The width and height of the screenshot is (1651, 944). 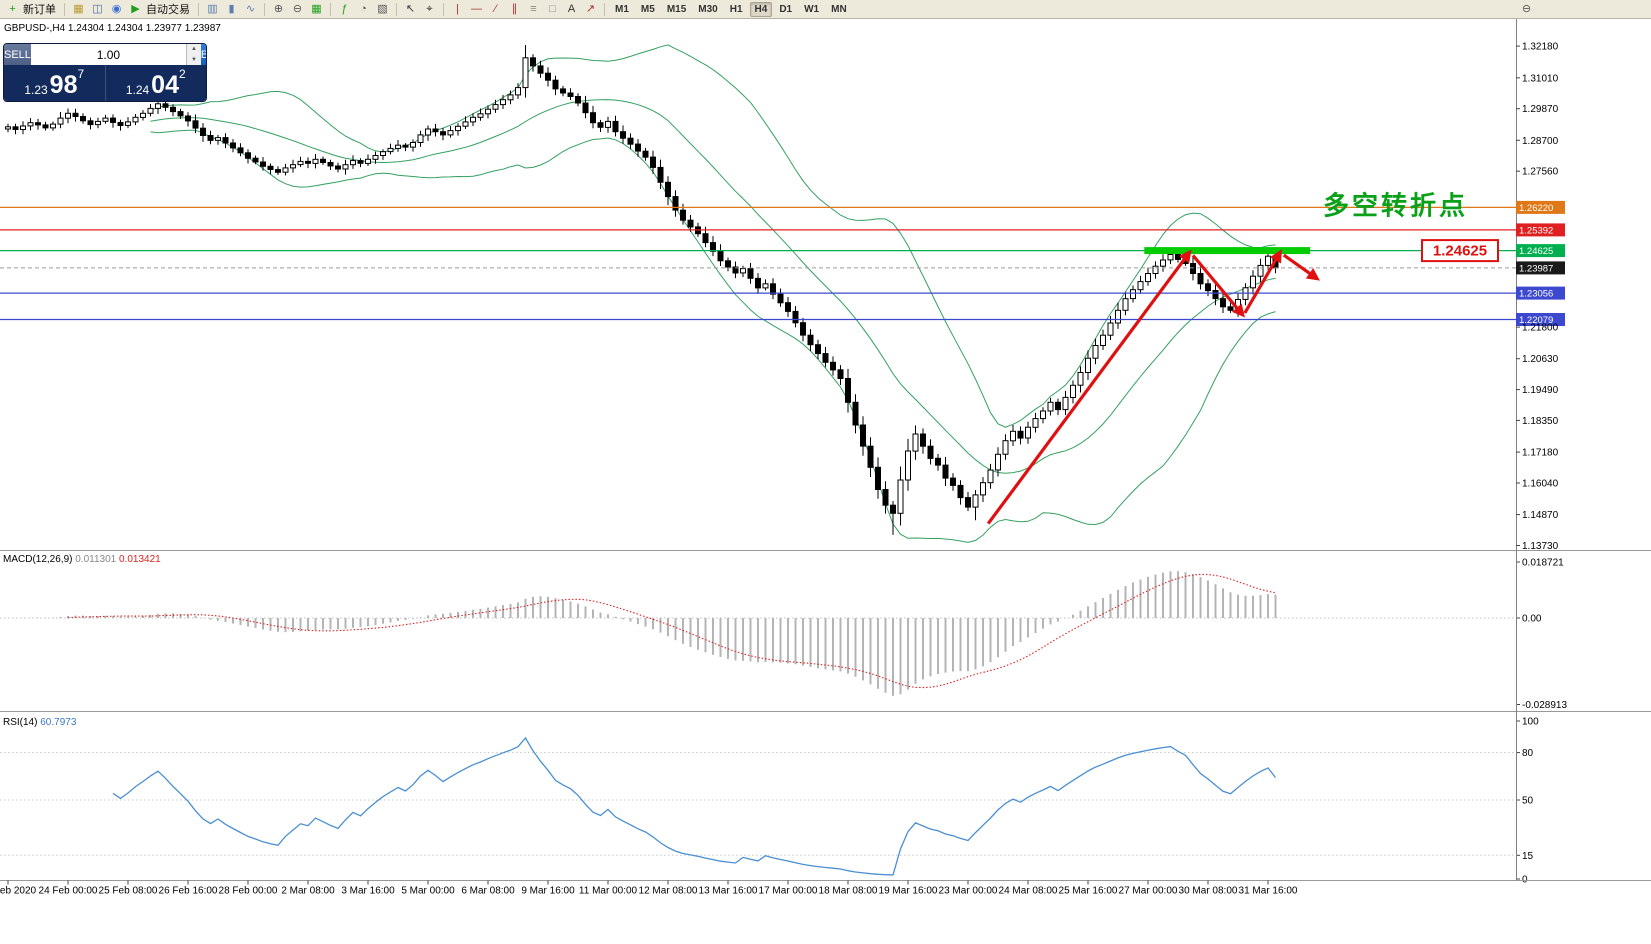 What do you see at coordinates (761, 9) in the screenshot?
I see `timeframe-h4: H4` at bounding box center [761, 9].